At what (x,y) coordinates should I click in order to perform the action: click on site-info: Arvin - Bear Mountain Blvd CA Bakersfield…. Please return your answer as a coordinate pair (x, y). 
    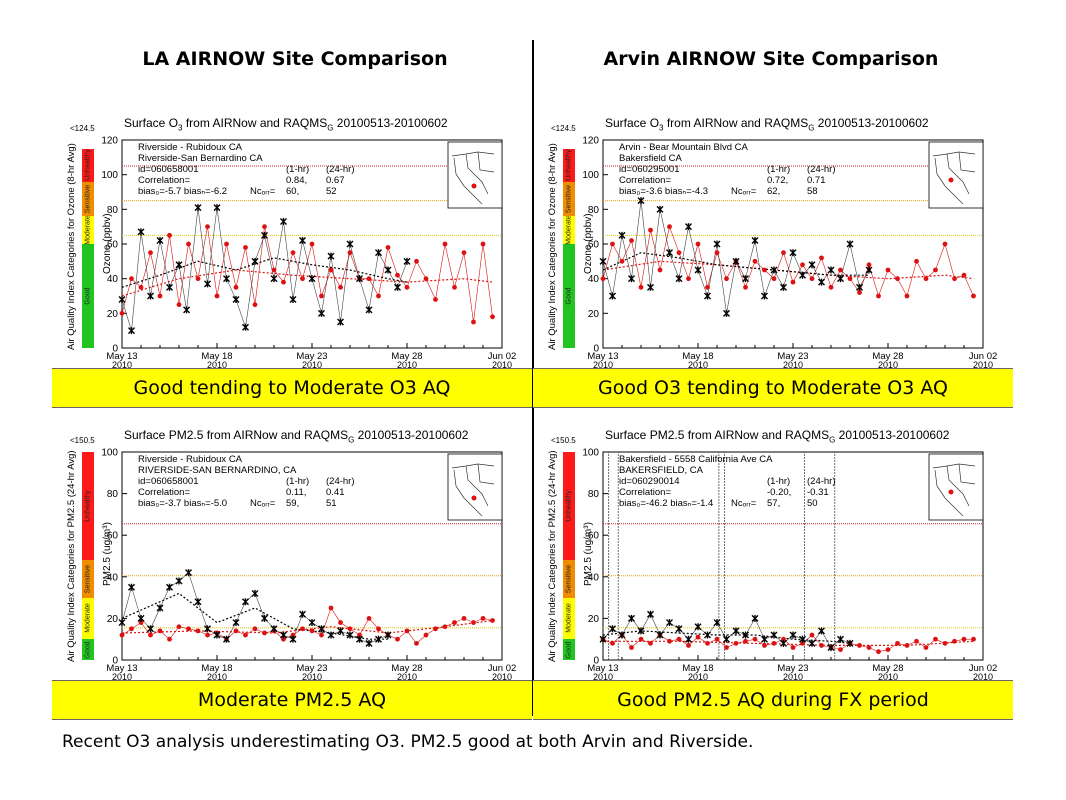
    Looking at the image, I should click on (727, 169).